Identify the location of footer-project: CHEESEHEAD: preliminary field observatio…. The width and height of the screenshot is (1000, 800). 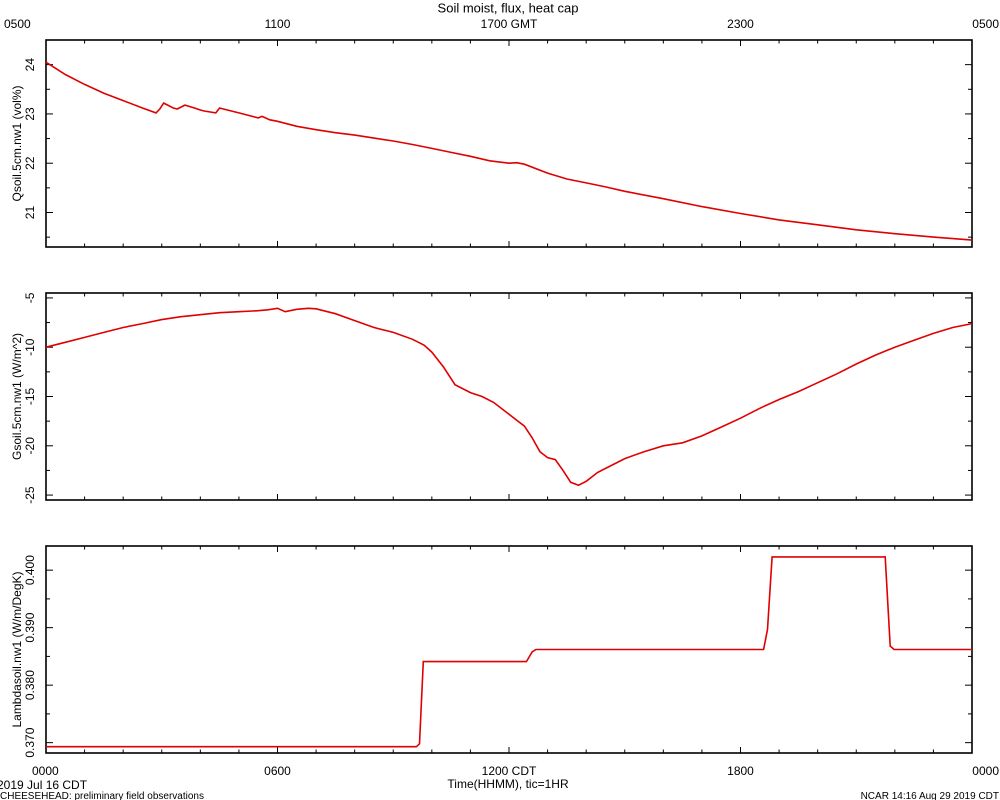
(102, 795).